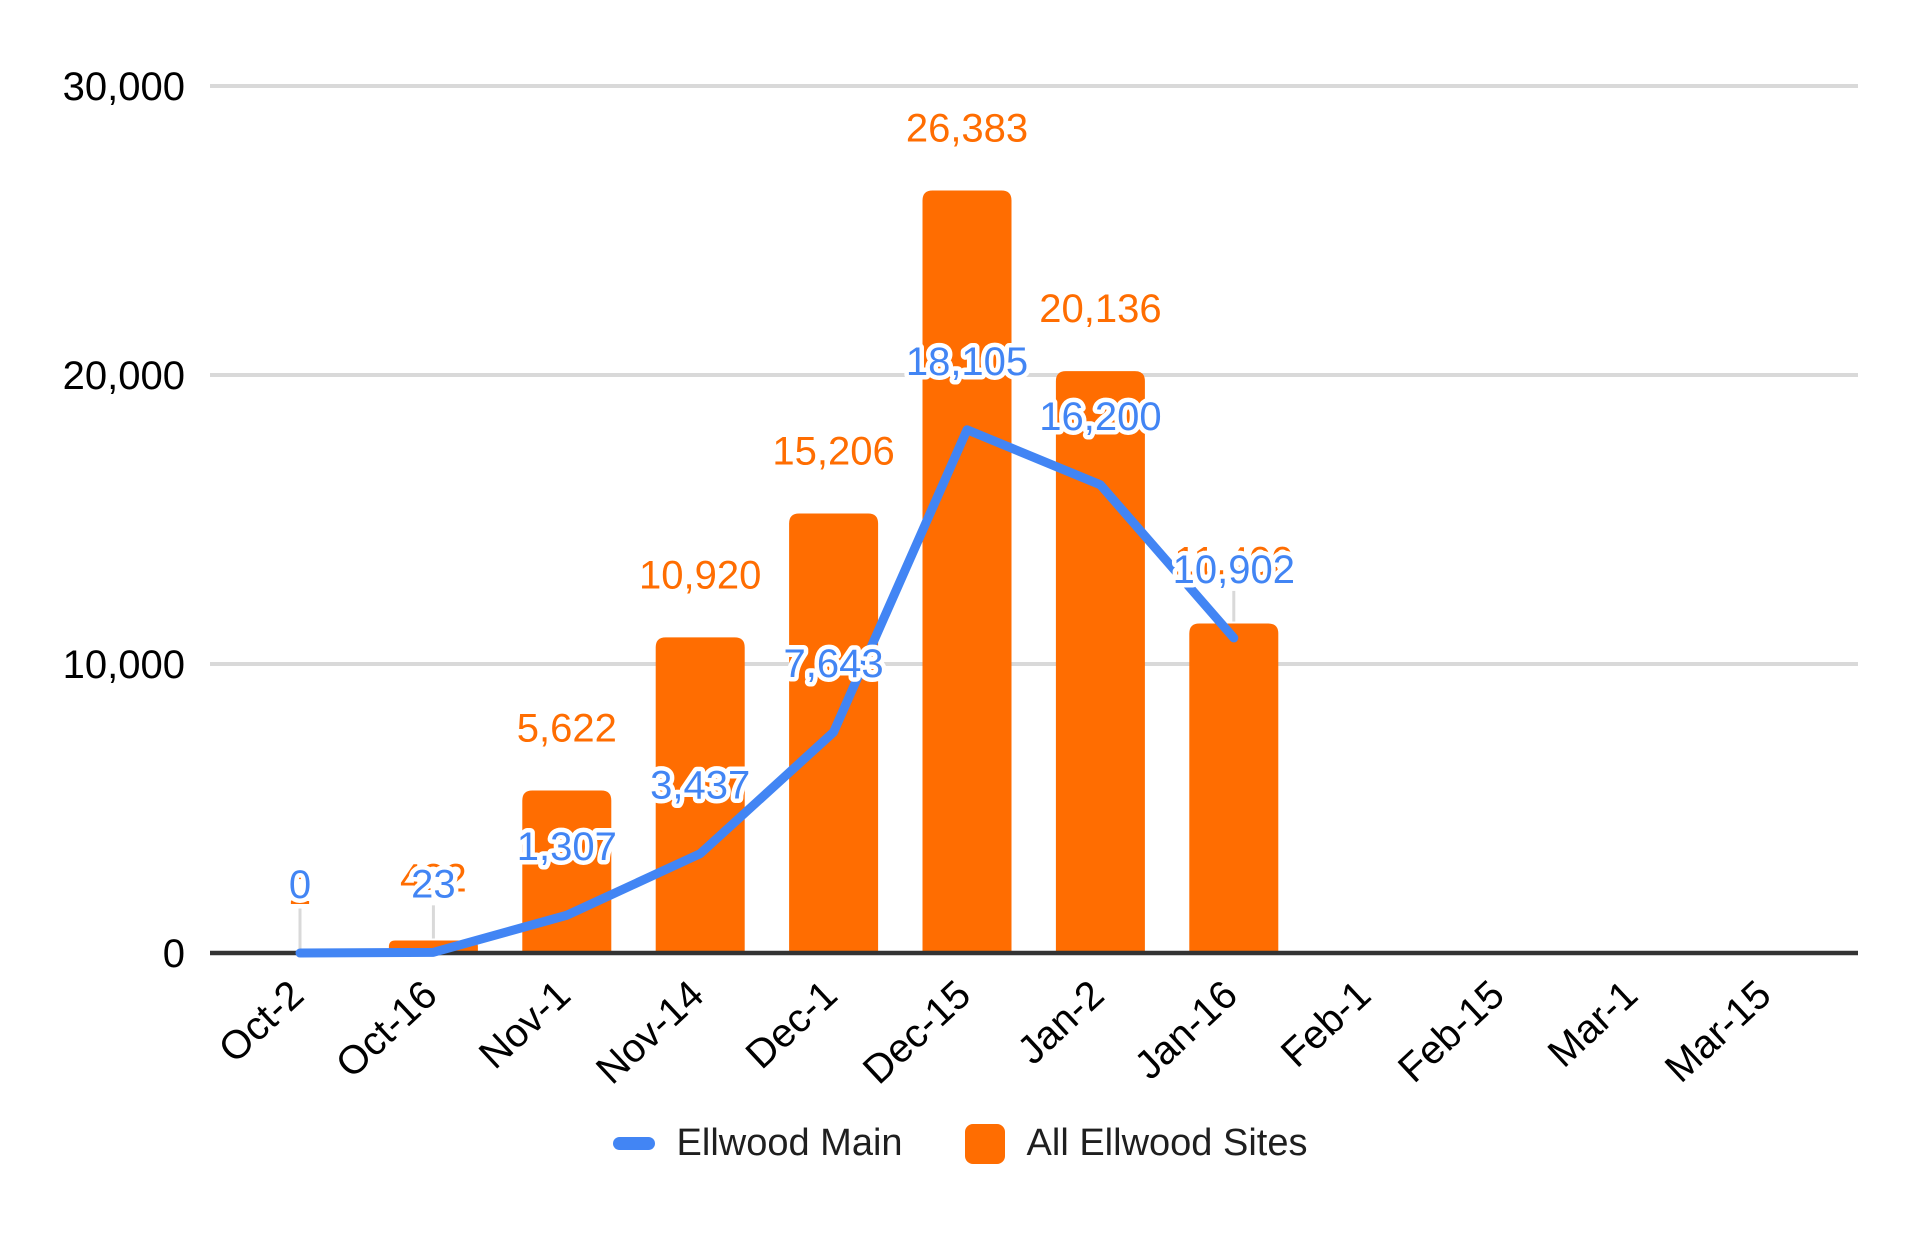 The width and height of the screenshot is (1920, 1236). I want to click on y-axis-tick-label: 0, so click(174, 954).